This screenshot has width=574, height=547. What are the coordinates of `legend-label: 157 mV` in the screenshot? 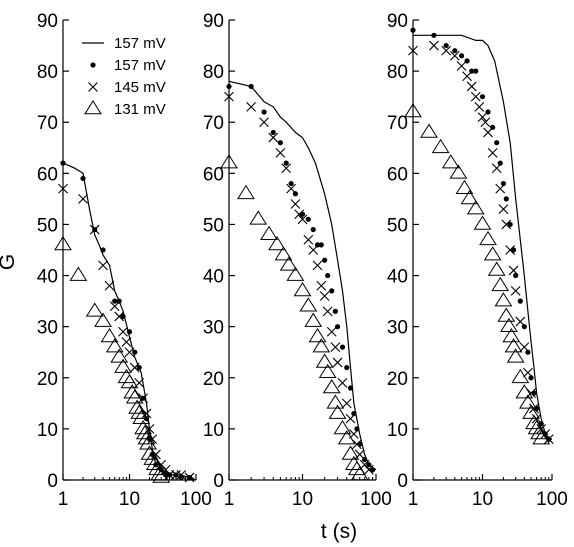 It's located at (140, 65).